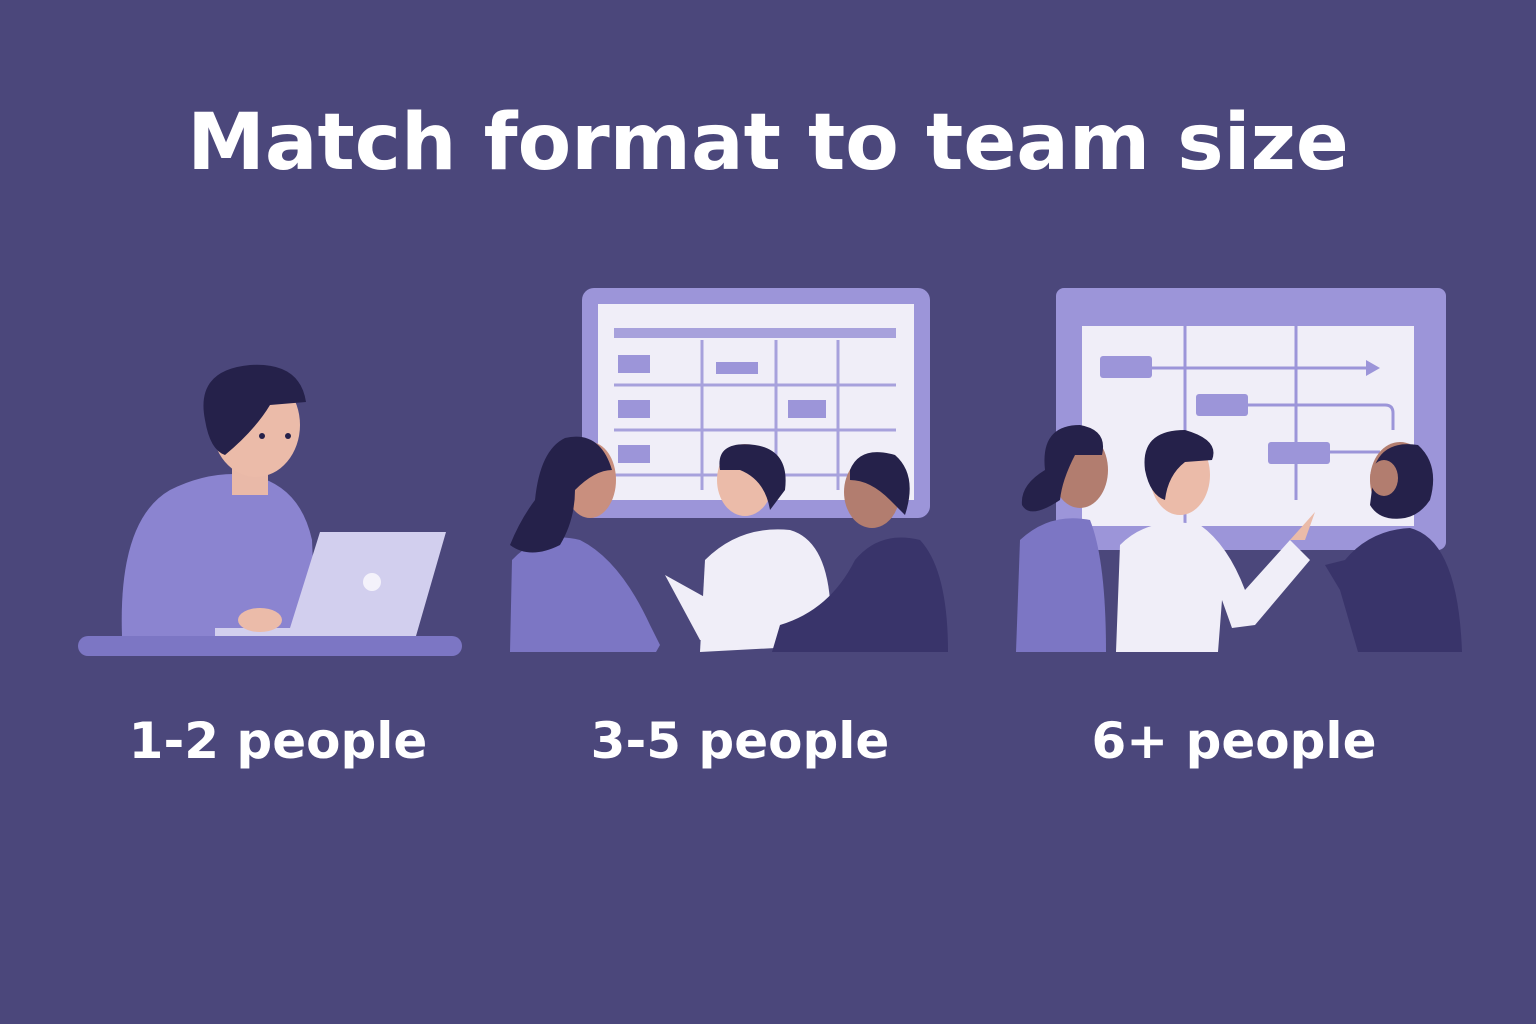 The height and width of the screenshot is (1024, 1536). Describe the element at coordinates (270, 510) in the screenshot. I see `person-with-laptop-illustration` at that location.